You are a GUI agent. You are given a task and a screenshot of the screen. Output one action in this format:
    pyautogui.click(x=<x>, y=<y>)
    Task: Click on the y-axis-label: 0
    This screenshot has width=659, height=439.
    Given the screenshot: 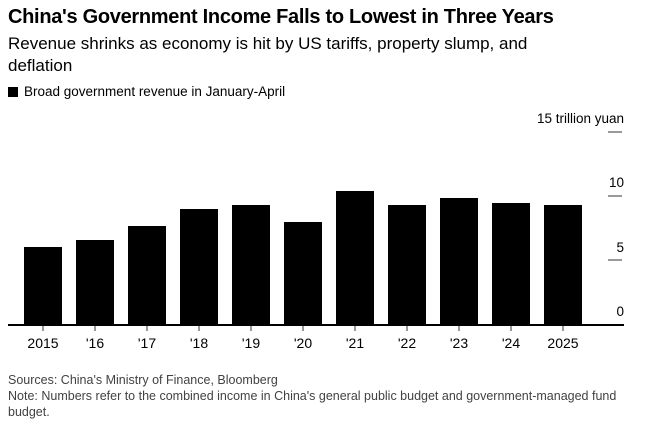 What is the action you would take?
    pyautogui.click(x=620, y=311)
    